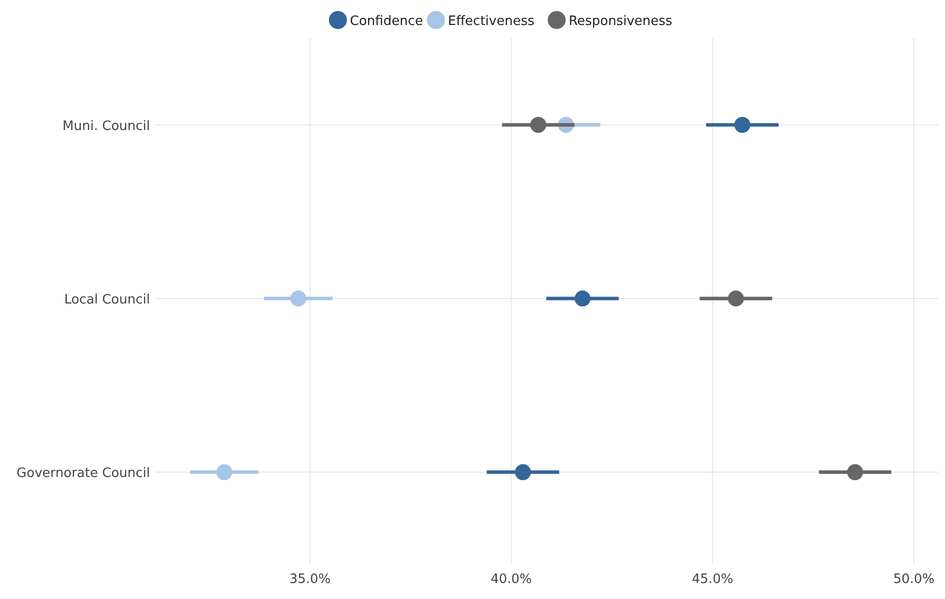  I want to click on y-tick-label: Governorate Council, so click(83, 474).